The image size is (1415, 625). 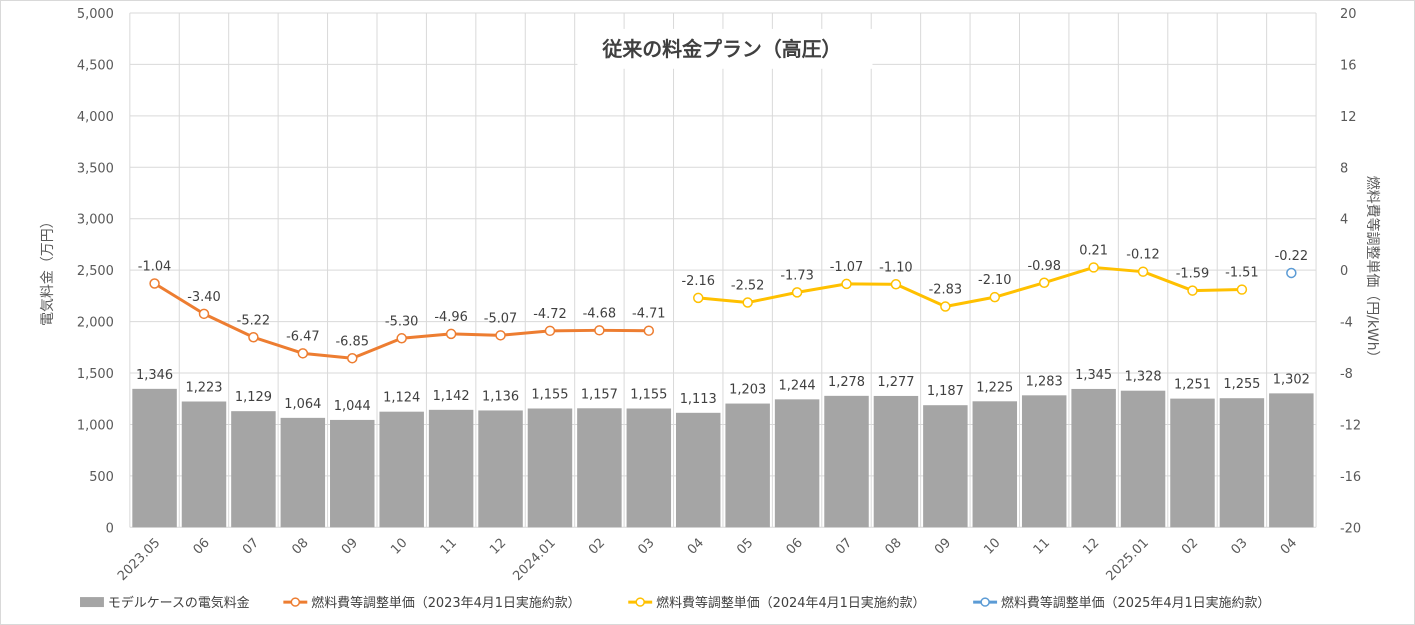 I want to click on y-left-tick-label: 3,000, so click(x=95, y=220).